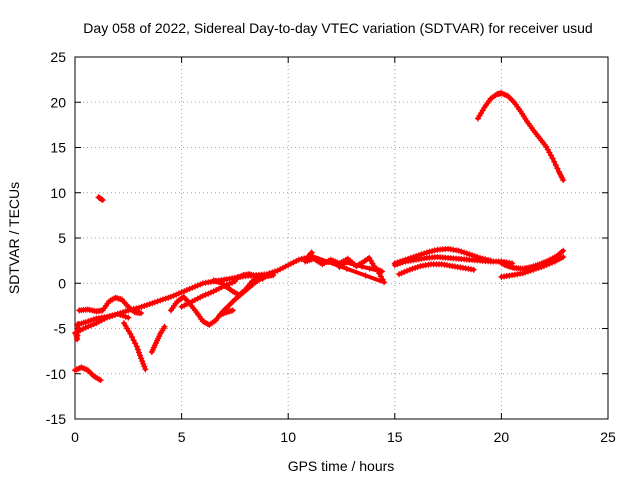  What do you see at coordinates (341, 466) in the screenshot?
I see `x-axis-title: GPS time / hours` at bounding box center [341, 466].